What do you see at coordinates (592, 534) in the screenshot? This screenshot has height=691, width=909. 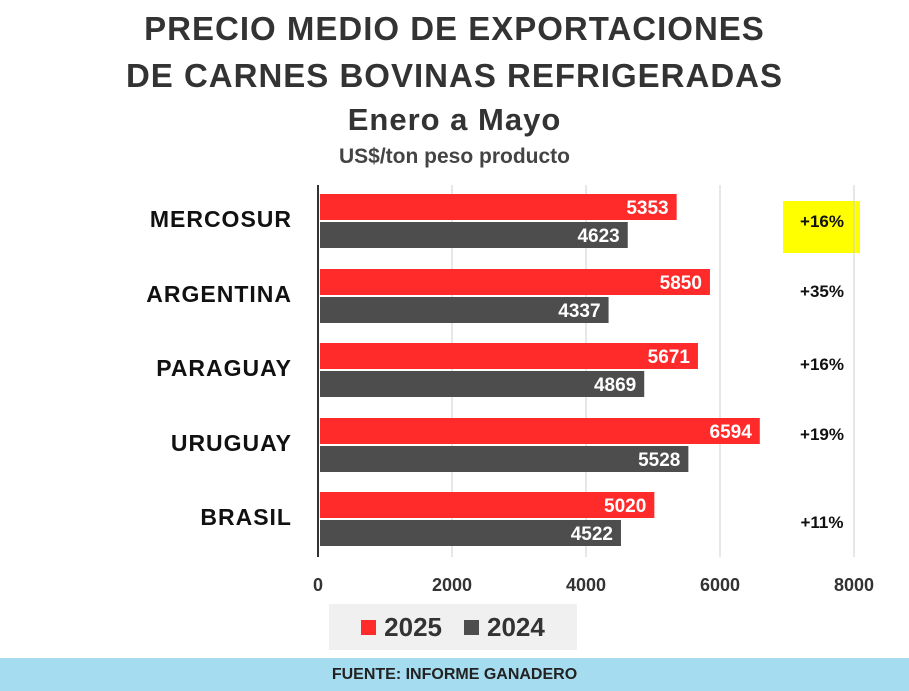 I see `data-label-brasil-2024: 4522` at bounding box center [592, 534].